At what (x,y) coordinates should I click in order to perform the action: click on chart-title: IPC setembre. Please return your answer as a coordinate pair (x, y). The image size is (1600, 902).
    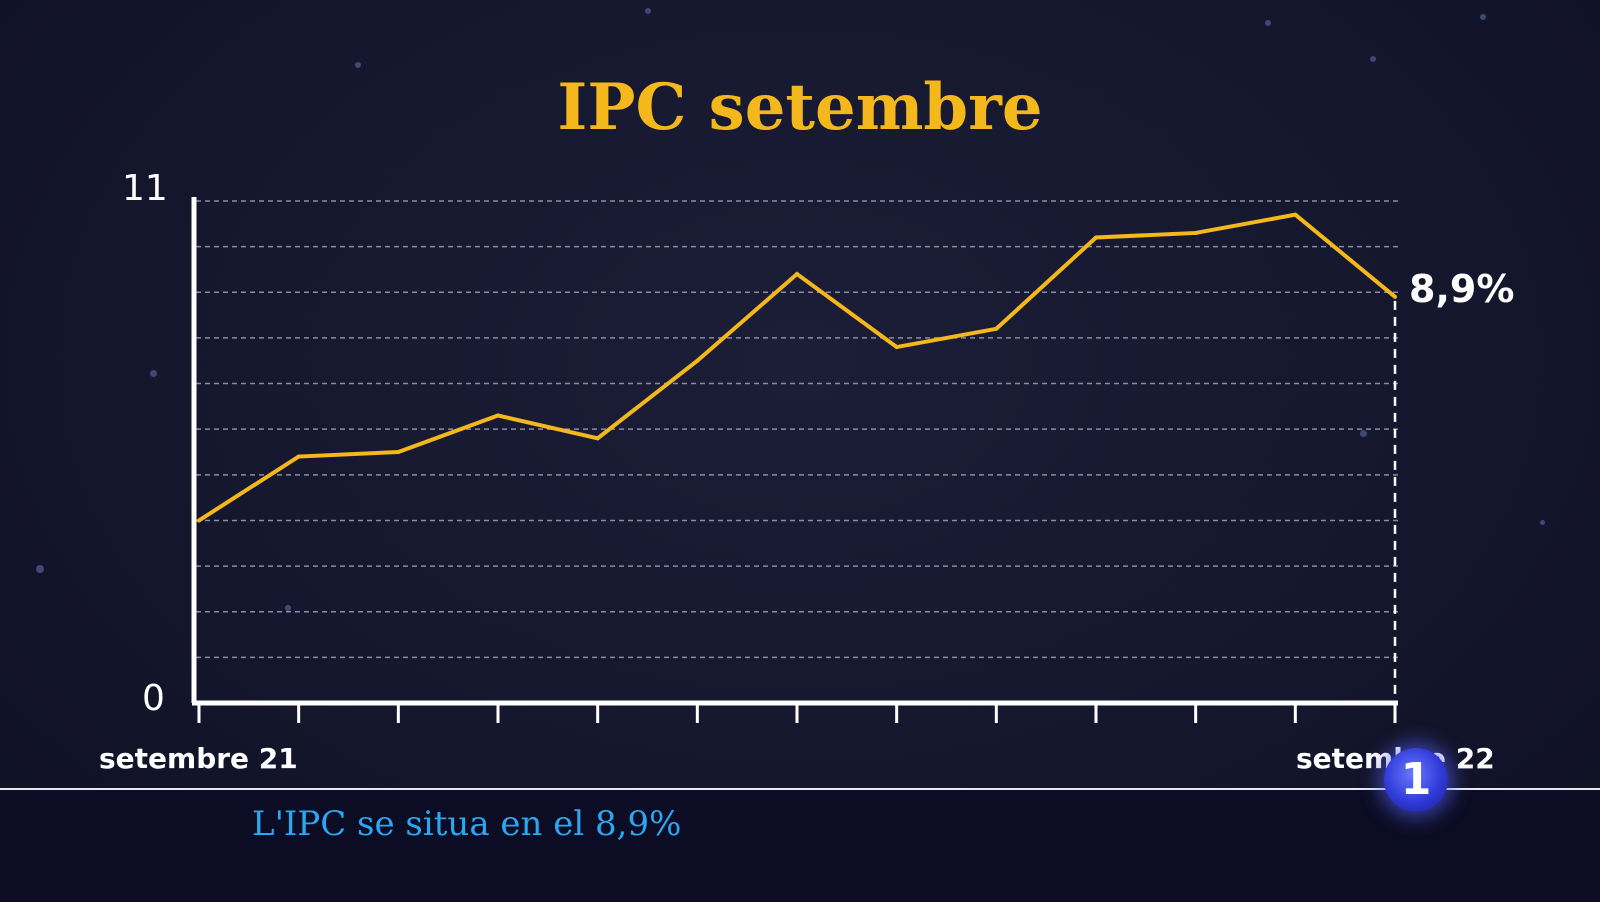
    Looking at the image, I should click on (800, 107).